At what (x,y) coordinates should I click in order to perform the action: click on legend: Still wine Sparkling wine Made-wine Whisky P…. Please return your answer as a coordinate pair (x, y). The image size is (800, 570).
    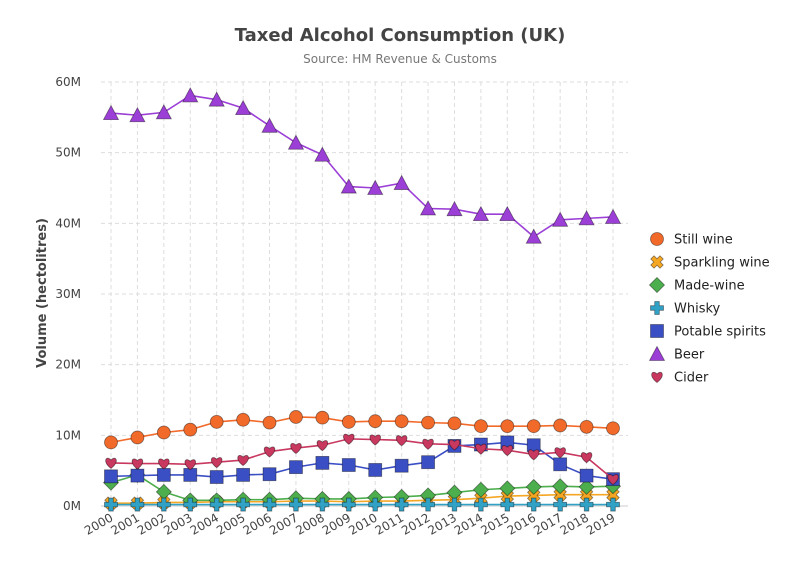
    Looking at the image, I should click on (709, 309).